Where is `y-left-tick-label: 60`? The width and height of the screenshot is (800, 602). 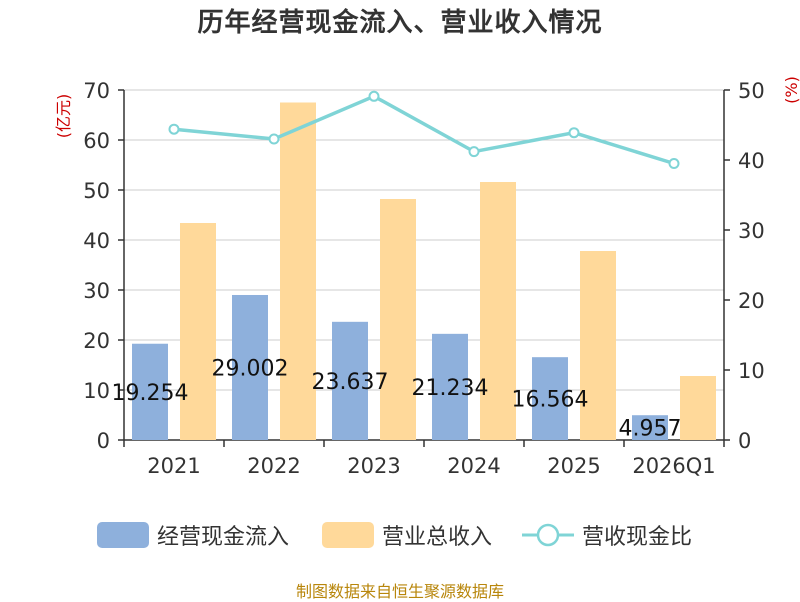
y-left-tick-label: 60 is located at coordinates (96, 141).